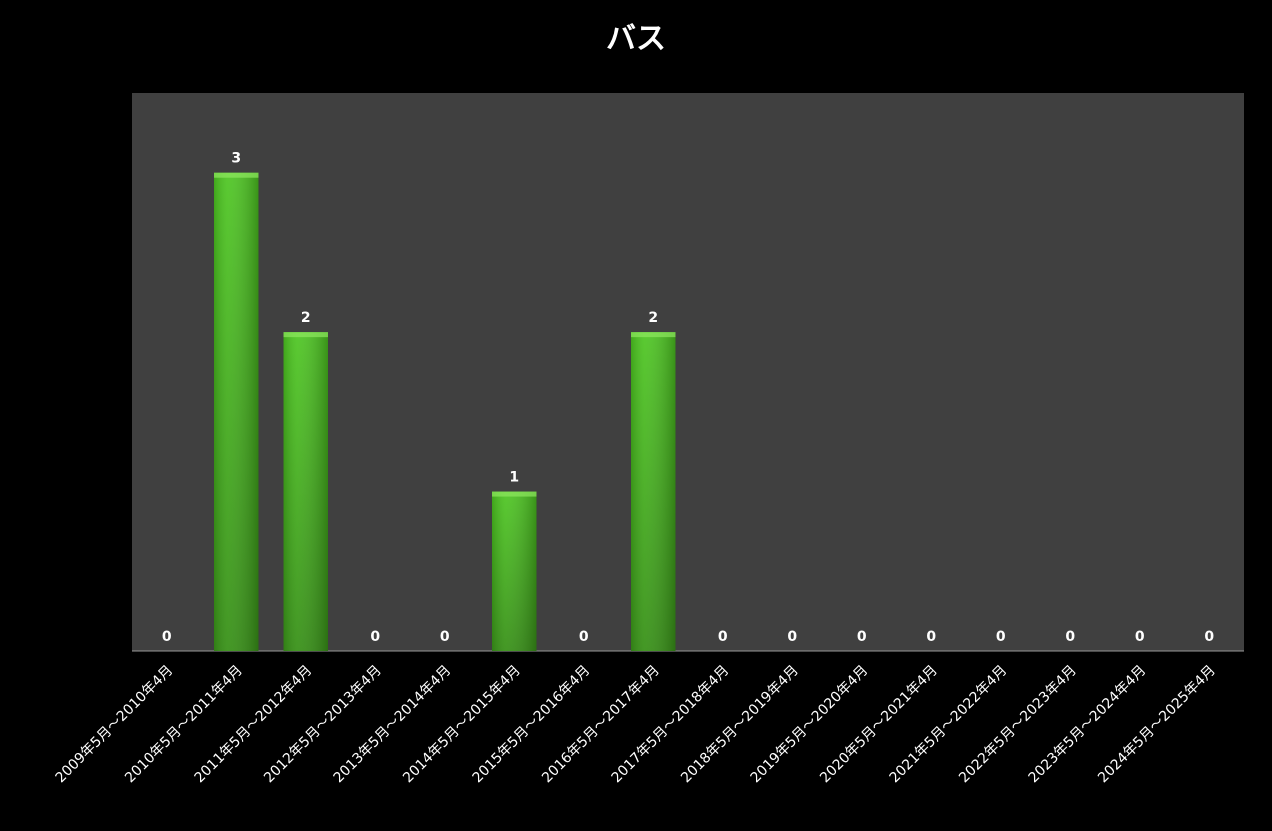  Describe the element at coordinates (323, 724) in the screenshot. I see `x-tick-label: 2012年5月～2013年4月` at that location.